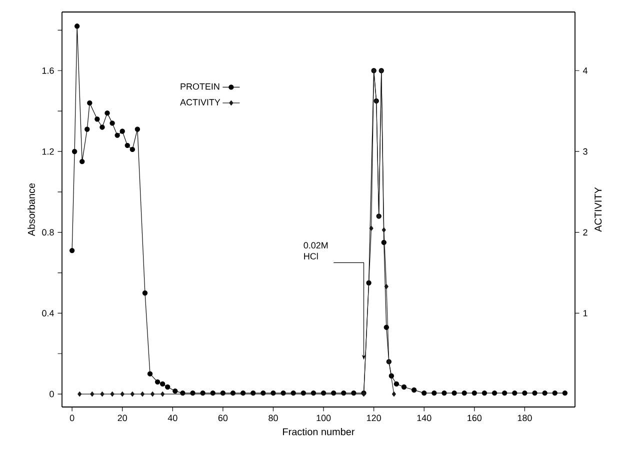 The height and width of the screenshot is (459, 633). I want to click on y2-axis-title: ACTIVITY, so click(598, 209).